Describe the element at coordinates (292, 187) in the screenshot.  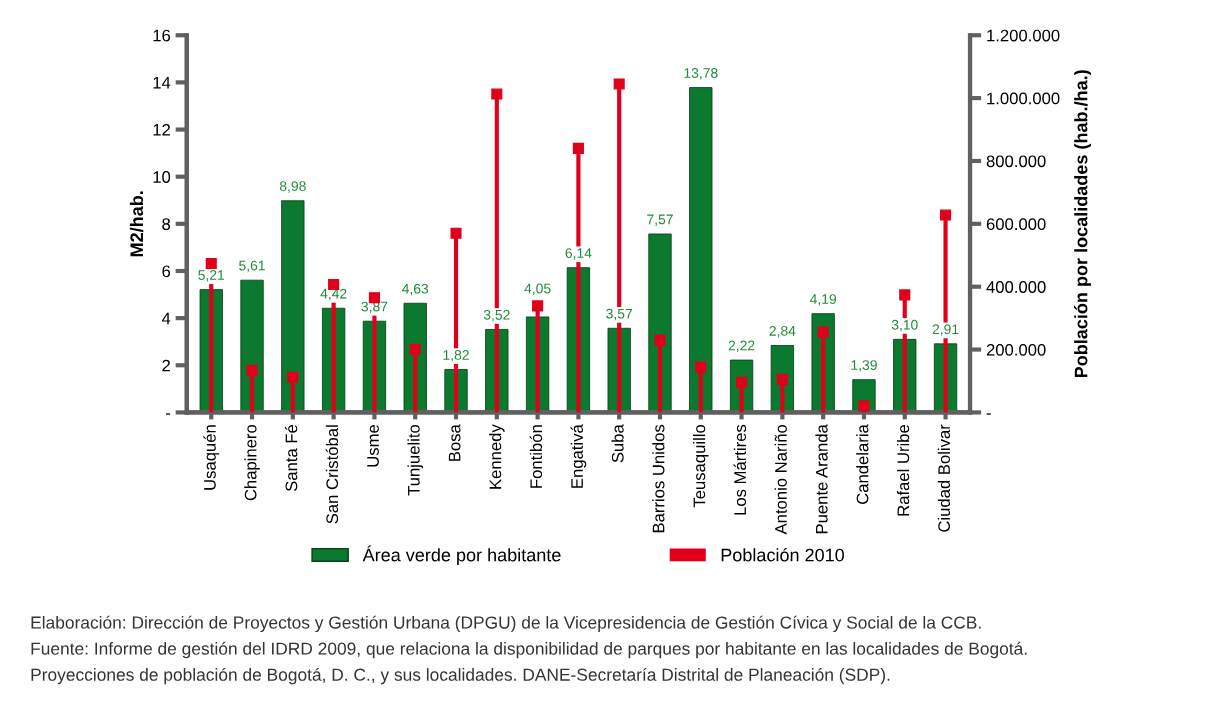
I see `data-label: 8,98` at that location.